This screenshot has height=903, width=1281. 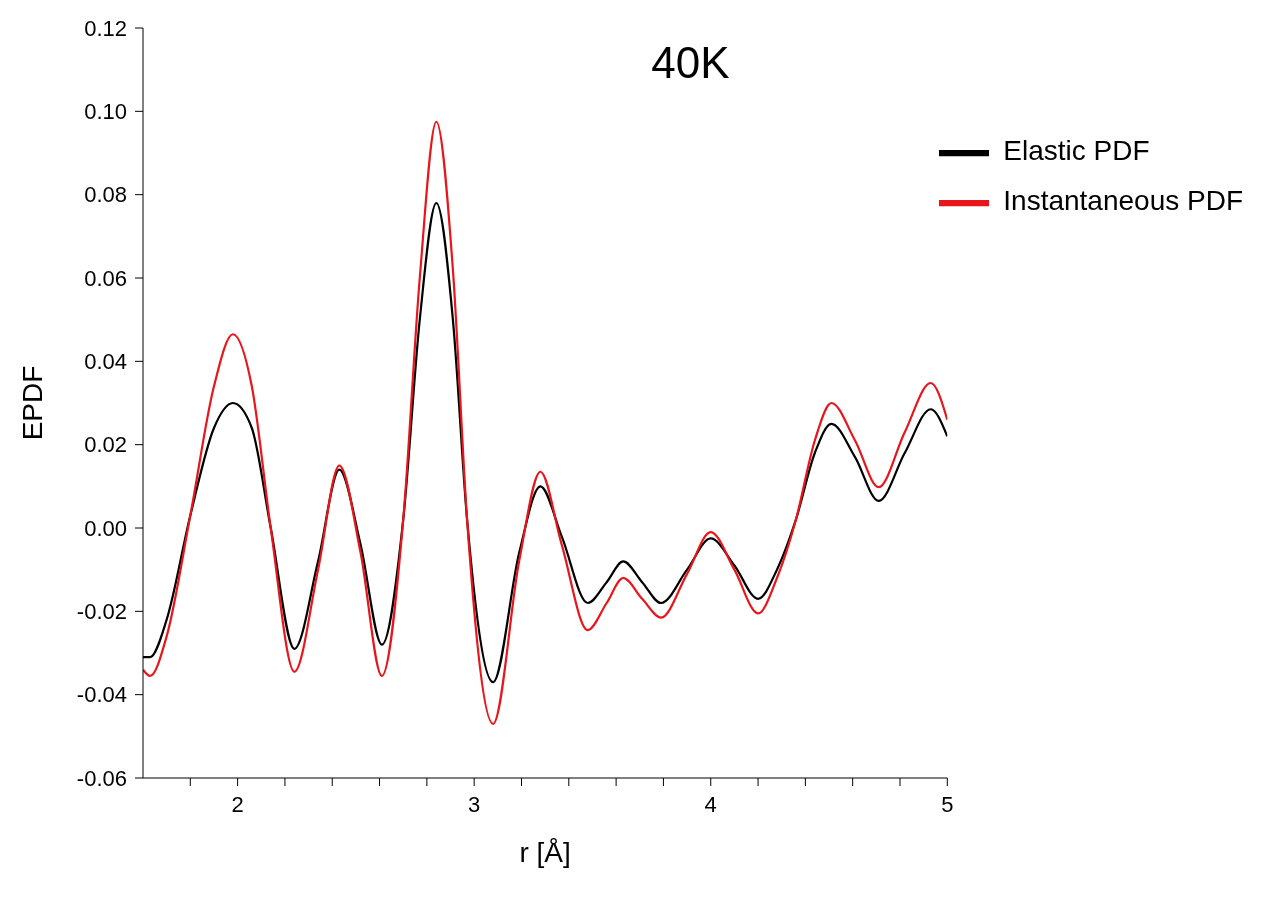 I want to click on x-tick-label: 4, so click(x=710, y=804).